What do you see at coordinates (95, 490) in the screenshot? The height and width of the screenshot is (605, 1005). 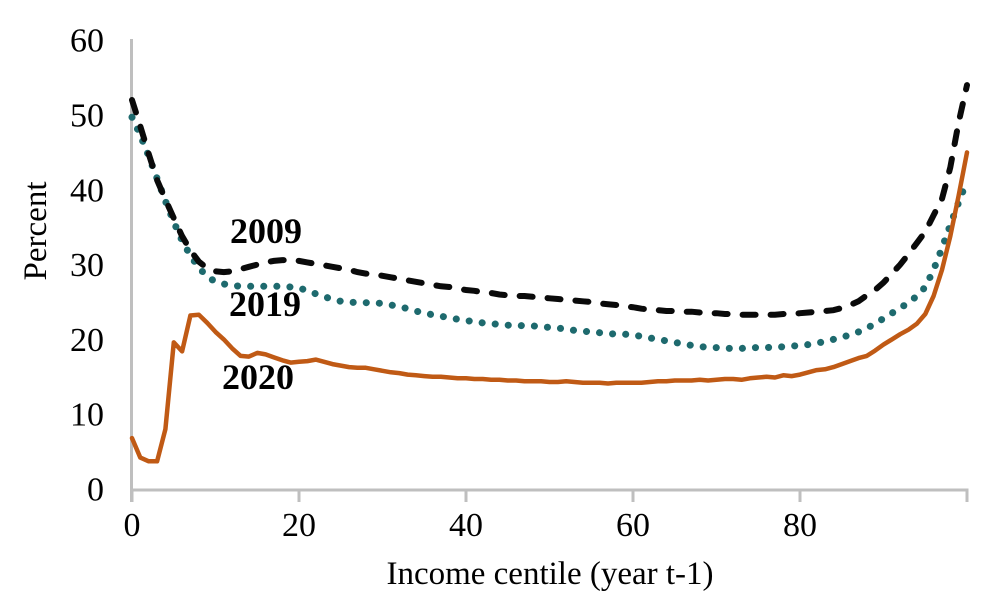 I see `y-tick-label-0: 0` at bounding box center [95, 490].